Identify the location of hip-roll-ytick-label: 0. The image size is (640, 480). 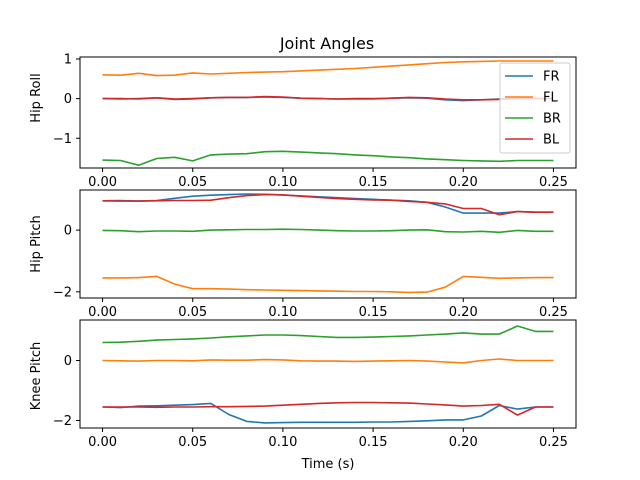
(68, 99).